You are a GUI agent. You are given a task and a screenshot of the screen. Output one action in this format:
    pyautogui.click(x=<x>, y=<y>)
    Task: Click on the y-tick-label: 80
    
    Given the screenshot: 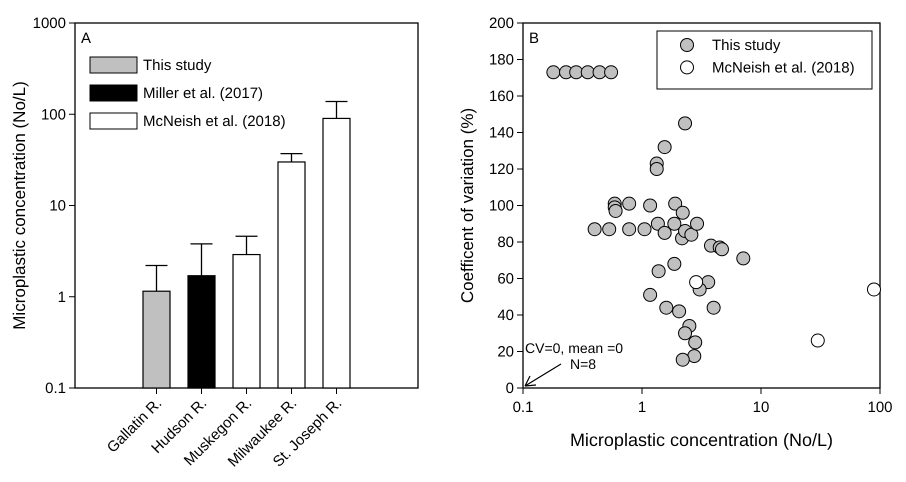 What is the action you would take?
    pyautogui.click(x=505, y=242)
    